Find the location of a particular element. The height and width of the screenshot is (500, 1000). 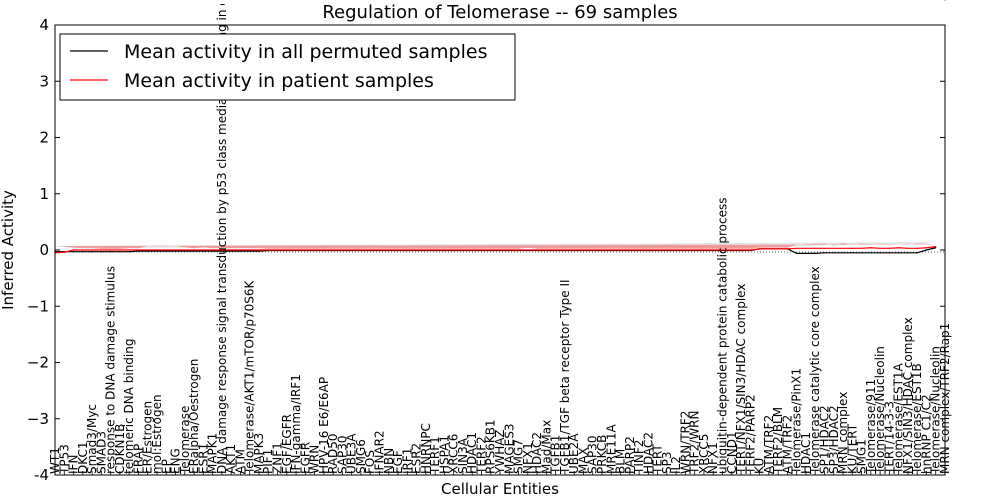

legend-label-patient: Mean activity in patient samples is located at coordinates (279, 81).